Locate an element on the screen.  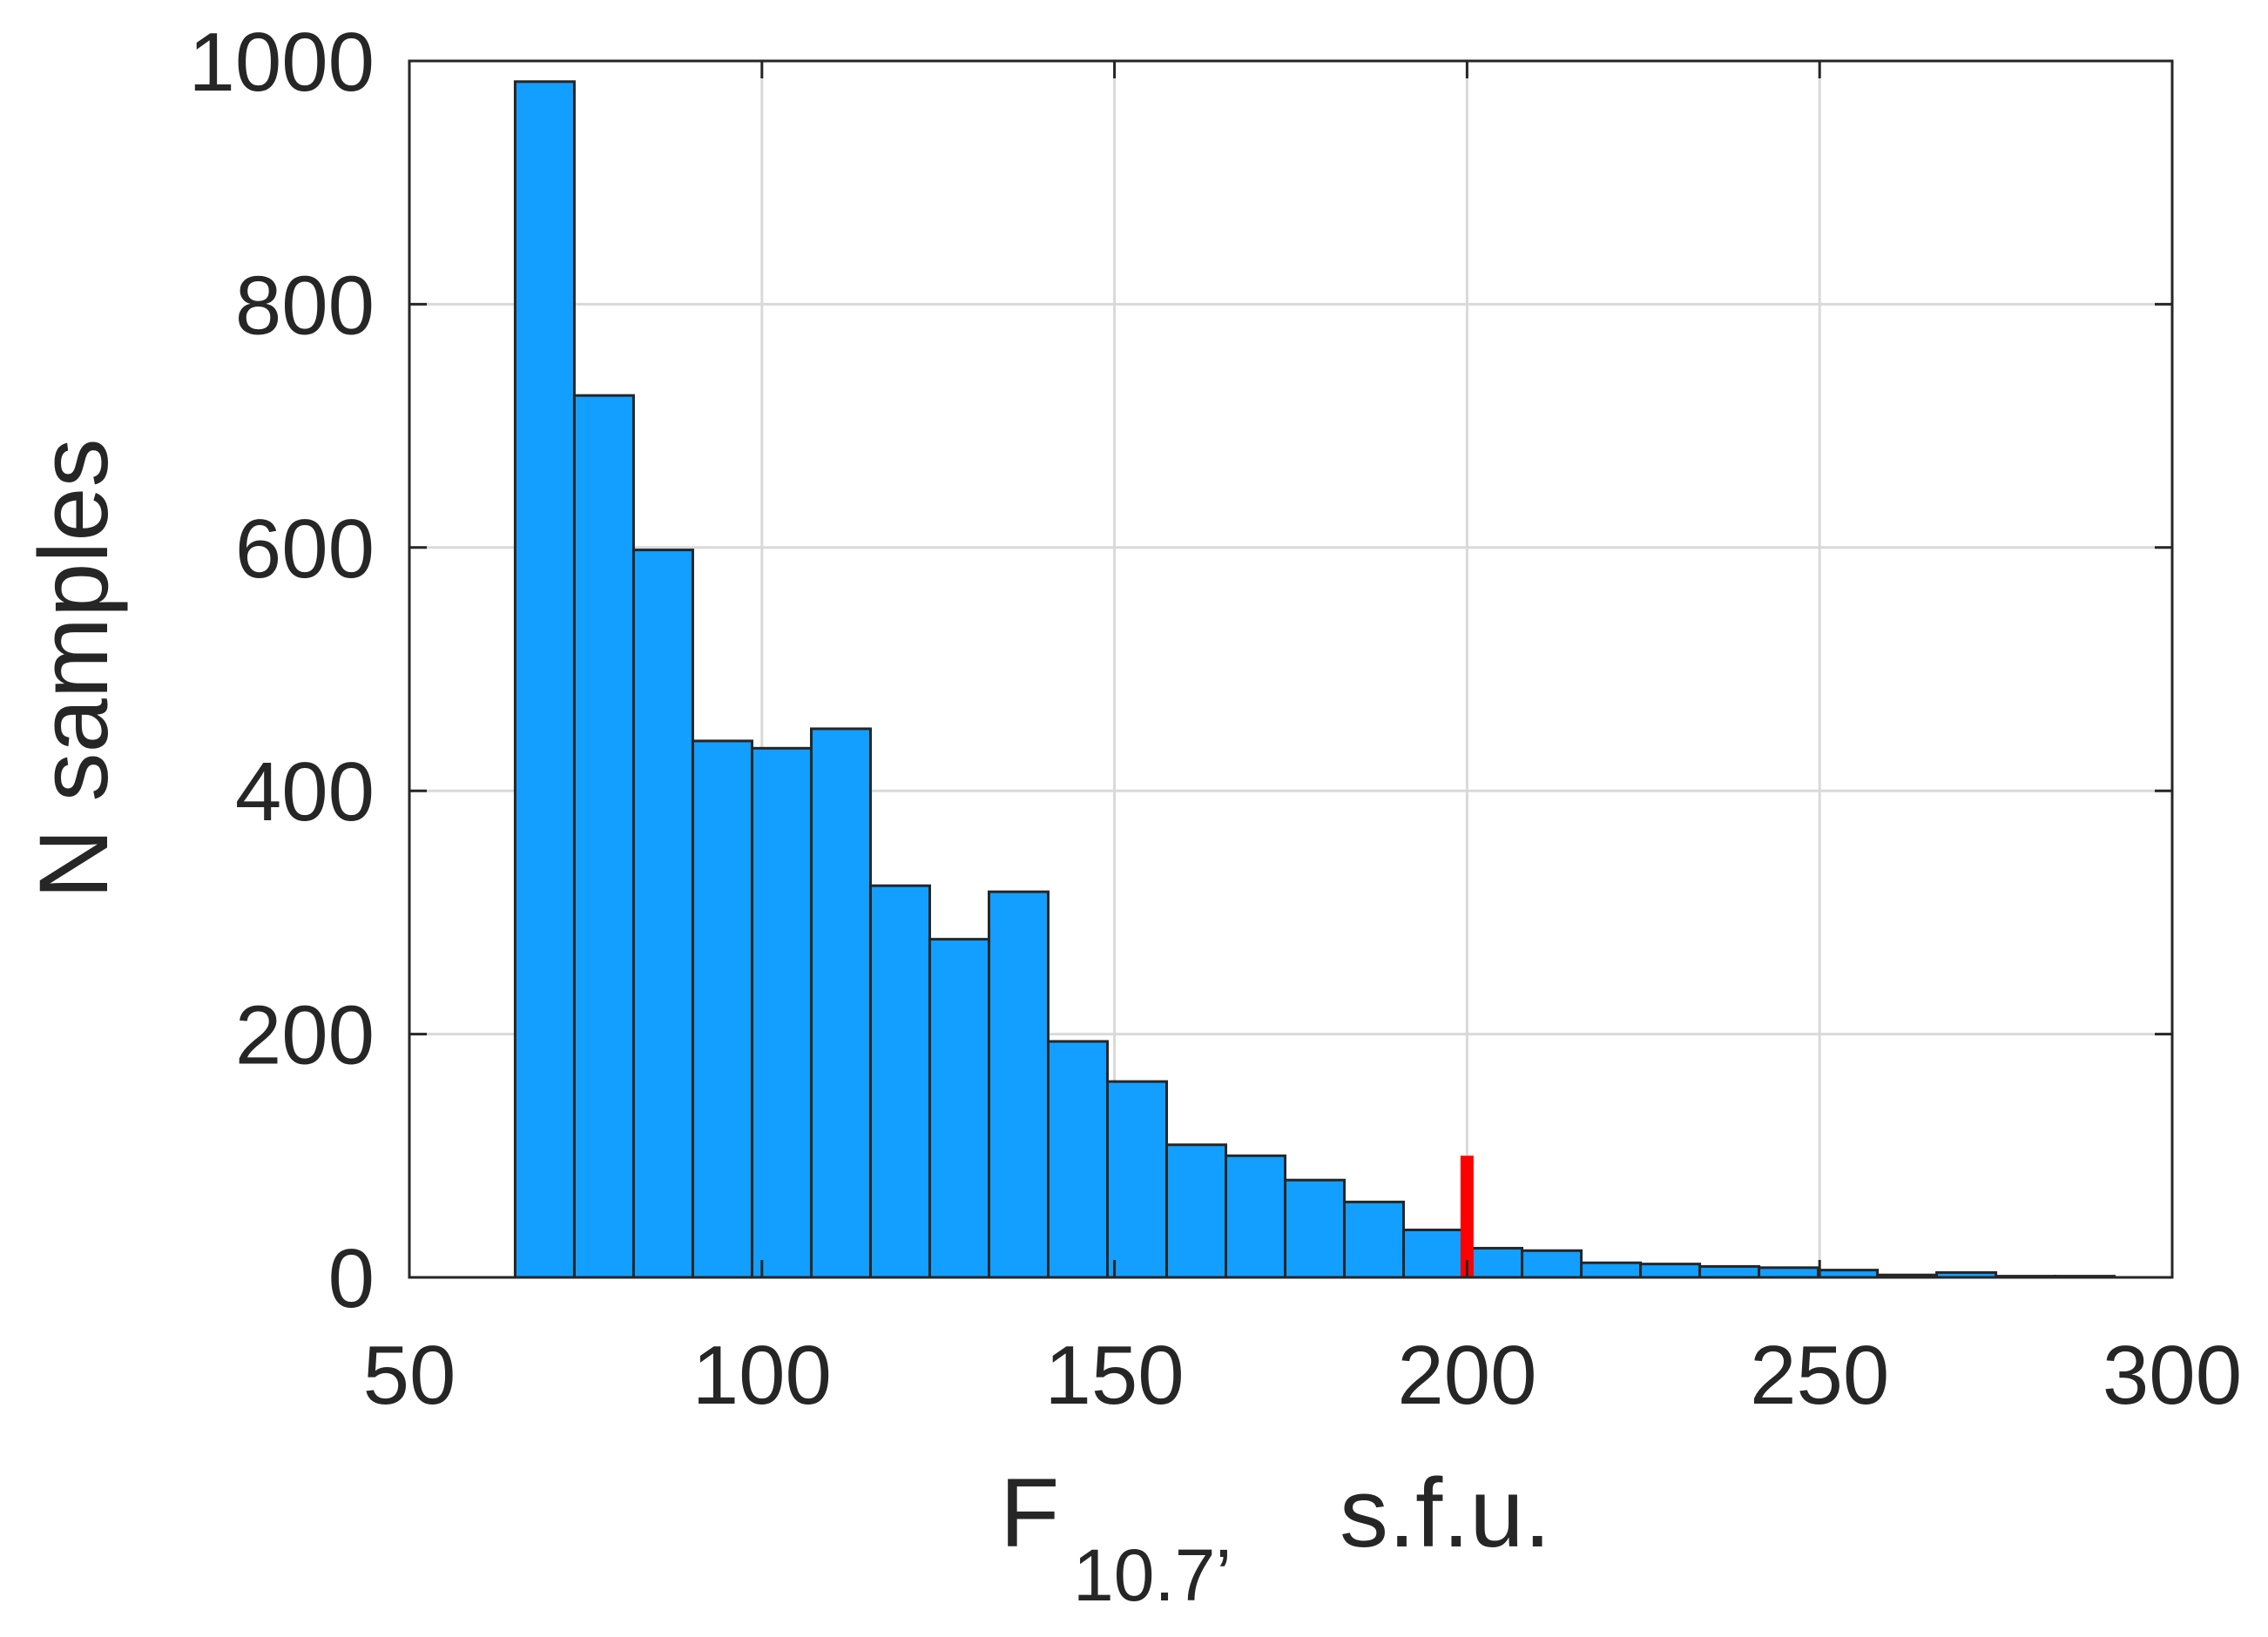
x-axis-label: F 10.7’ s.f.u. is located at coordinates (1275, 1537).